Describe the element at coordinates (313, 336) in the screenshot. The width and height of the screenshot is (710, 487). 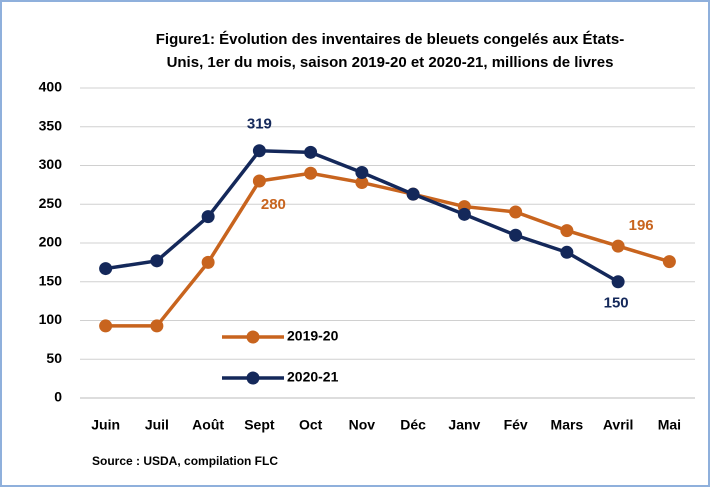
I see `legend-label: 2019-20` at that location.